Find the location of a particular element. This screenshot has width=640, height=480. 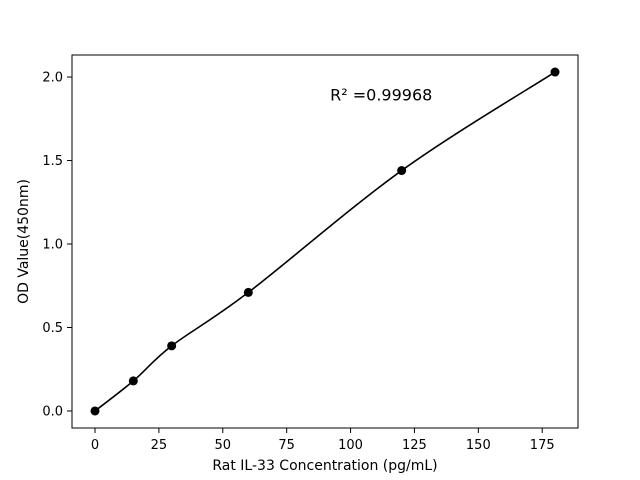

y-axis-label: OD Value(450nm) is located at coordinates (24, 241).